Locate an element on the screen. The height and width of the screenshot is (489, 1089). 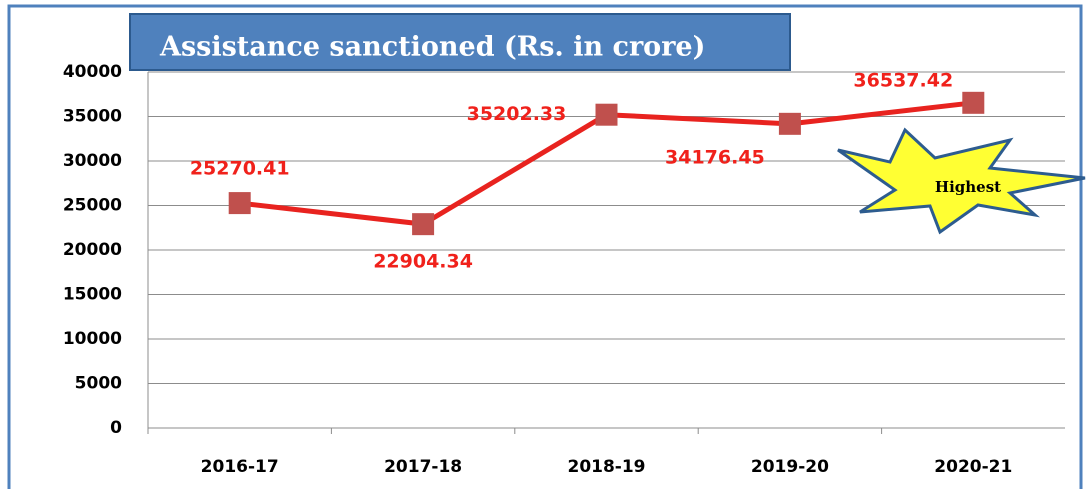
y-tick-label: 40000 is located at coordinates (92, 72).